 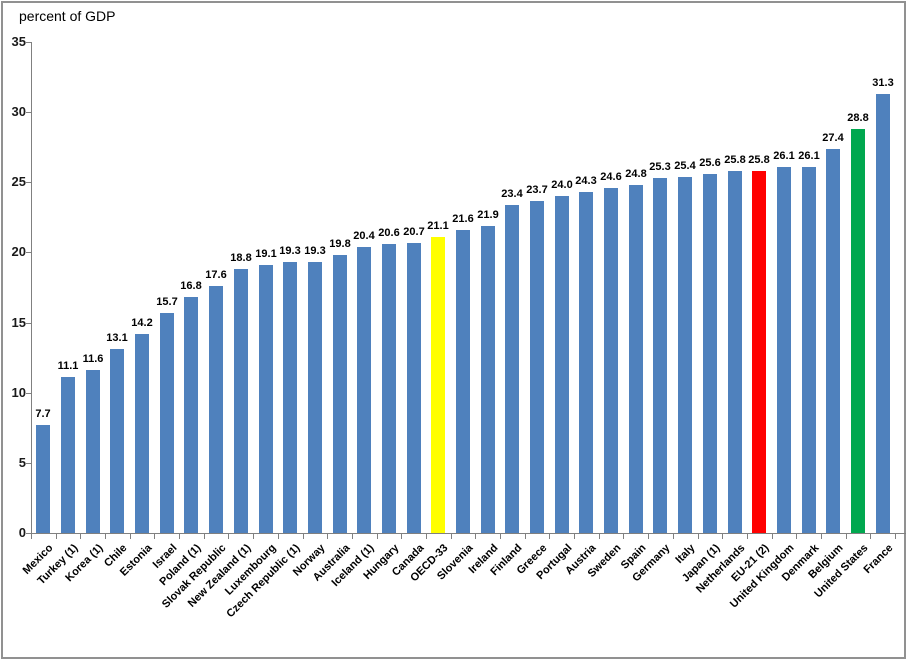 What do you see at coordinates (142, 323) in the screenshot?
I see `bar-value-label: 14.2` at bounding box center [142, 323].